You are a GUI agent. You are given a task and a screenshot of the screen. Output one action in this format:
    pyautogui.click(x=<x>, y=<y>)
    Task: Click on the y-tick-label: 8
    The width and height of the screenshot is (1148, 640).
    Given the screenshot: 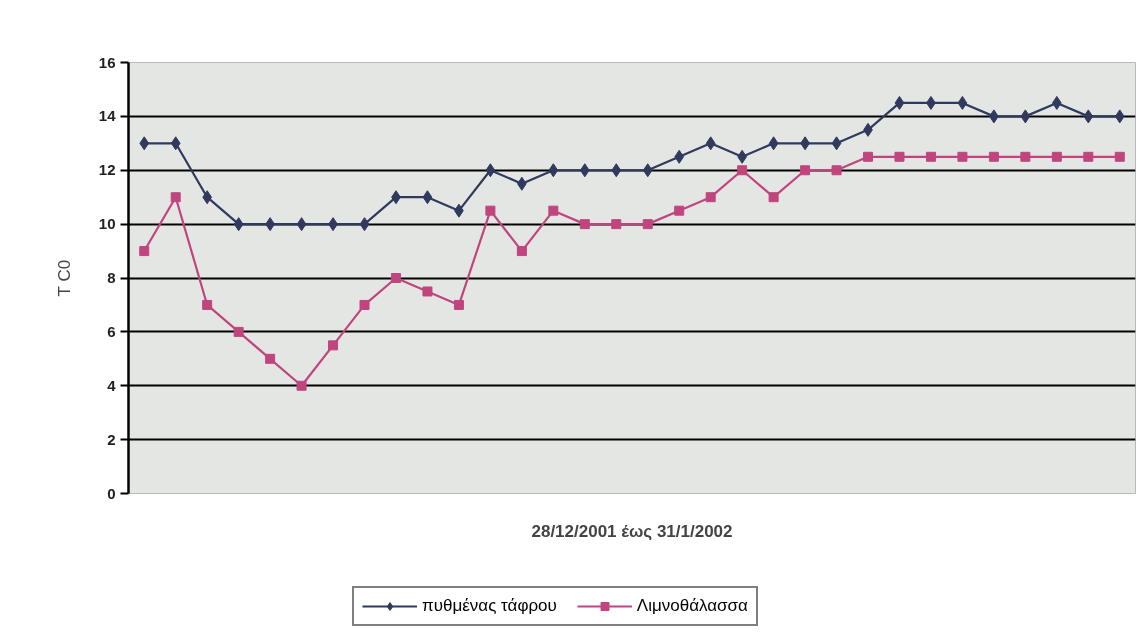 What is the action you would take?
    pyautogui.click(x=111, y=277)
    